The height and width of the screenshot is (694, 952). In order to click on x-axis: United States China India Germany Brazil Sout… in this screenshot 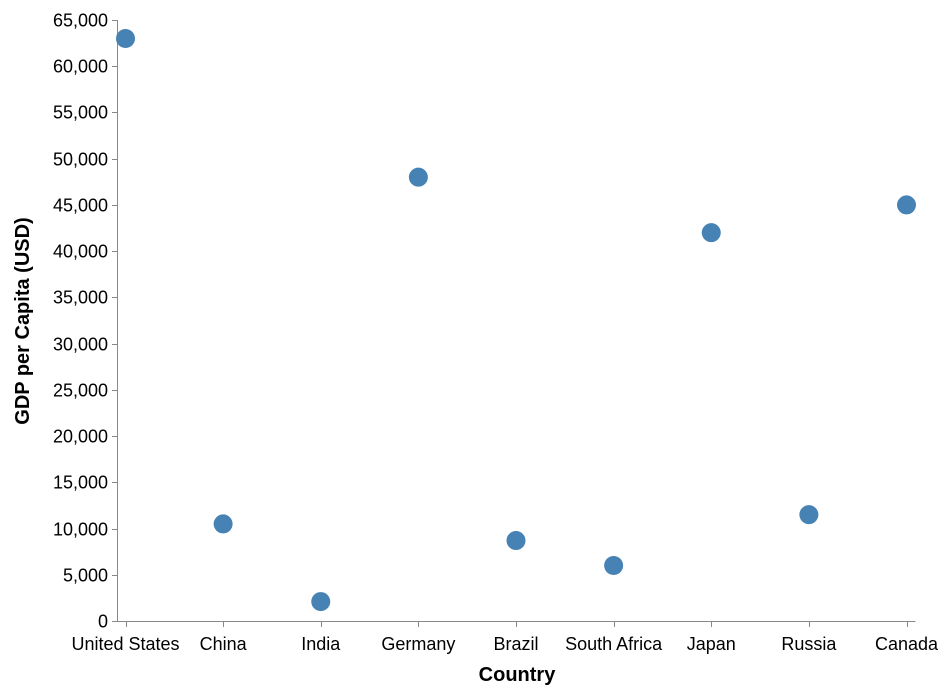, I will do `click(505, 637)`.